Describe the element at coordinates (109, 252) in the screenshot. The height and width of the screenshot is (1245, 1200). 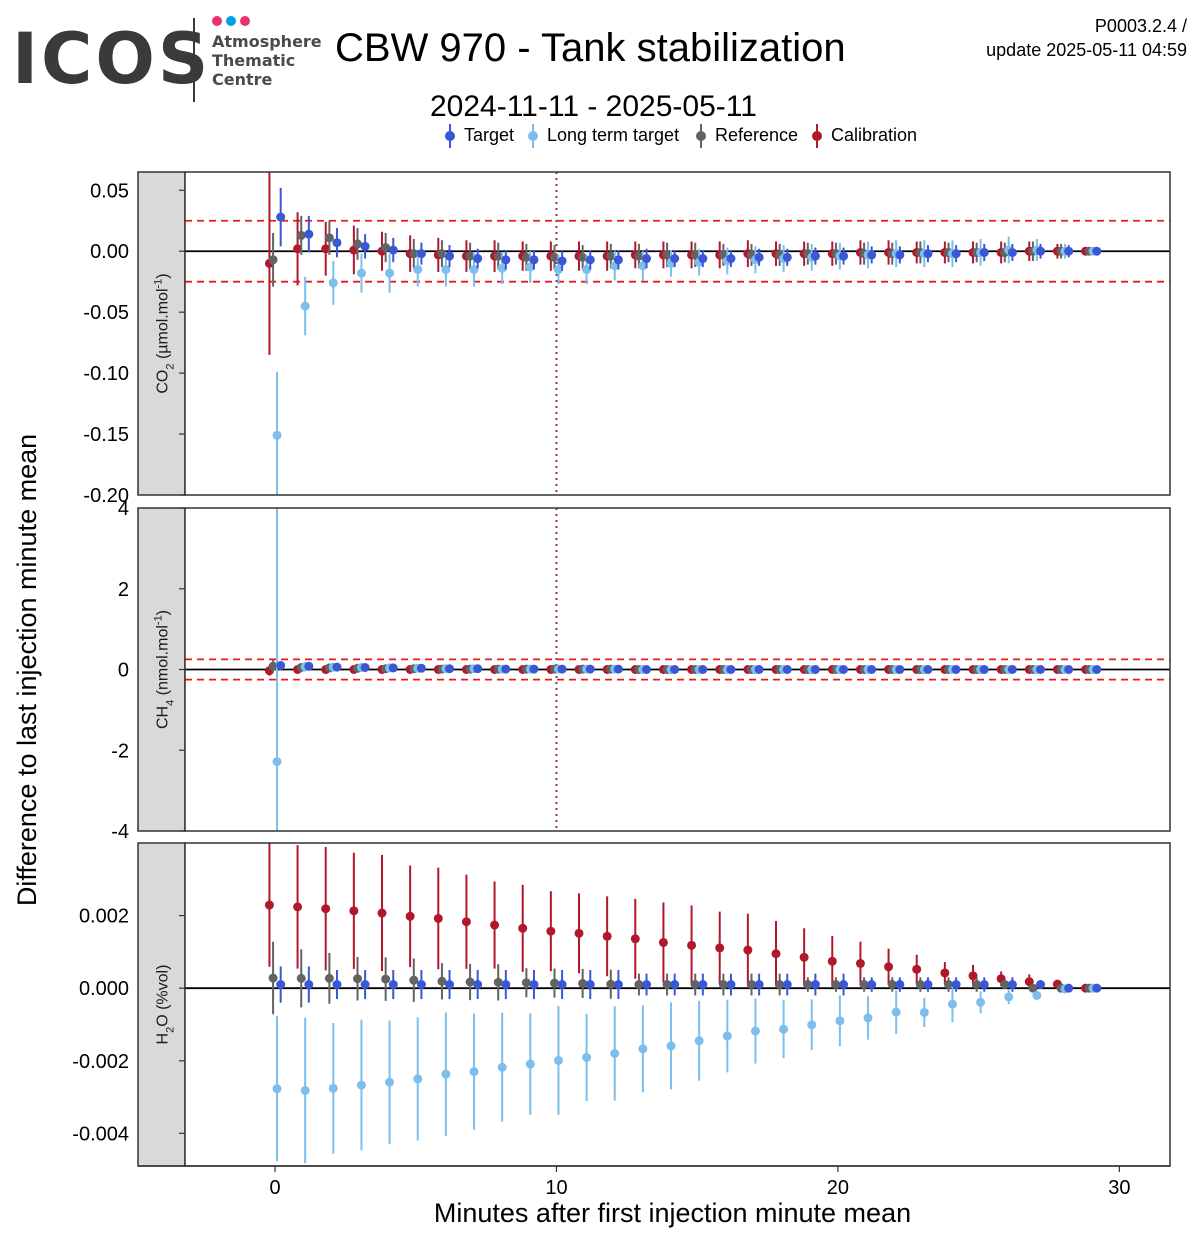
I see `y-tick-label: 0.00` at that location.